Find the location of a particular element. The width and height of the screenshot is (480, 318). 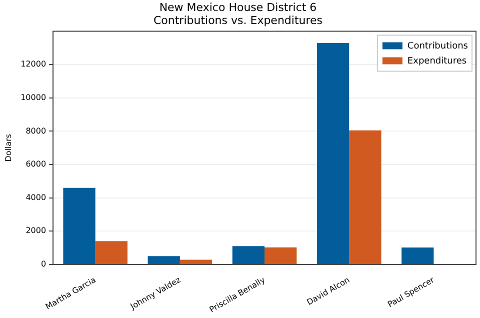

y-tick-label: 10000 is located at coordinates (33, 97).